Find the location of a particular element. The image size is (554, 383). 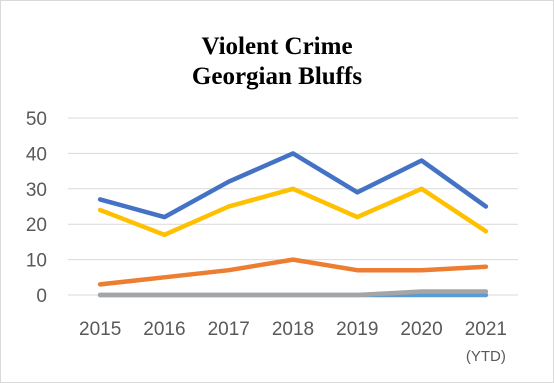

x-tick-label-2018: 2018 is located at coordinates (293, 329).